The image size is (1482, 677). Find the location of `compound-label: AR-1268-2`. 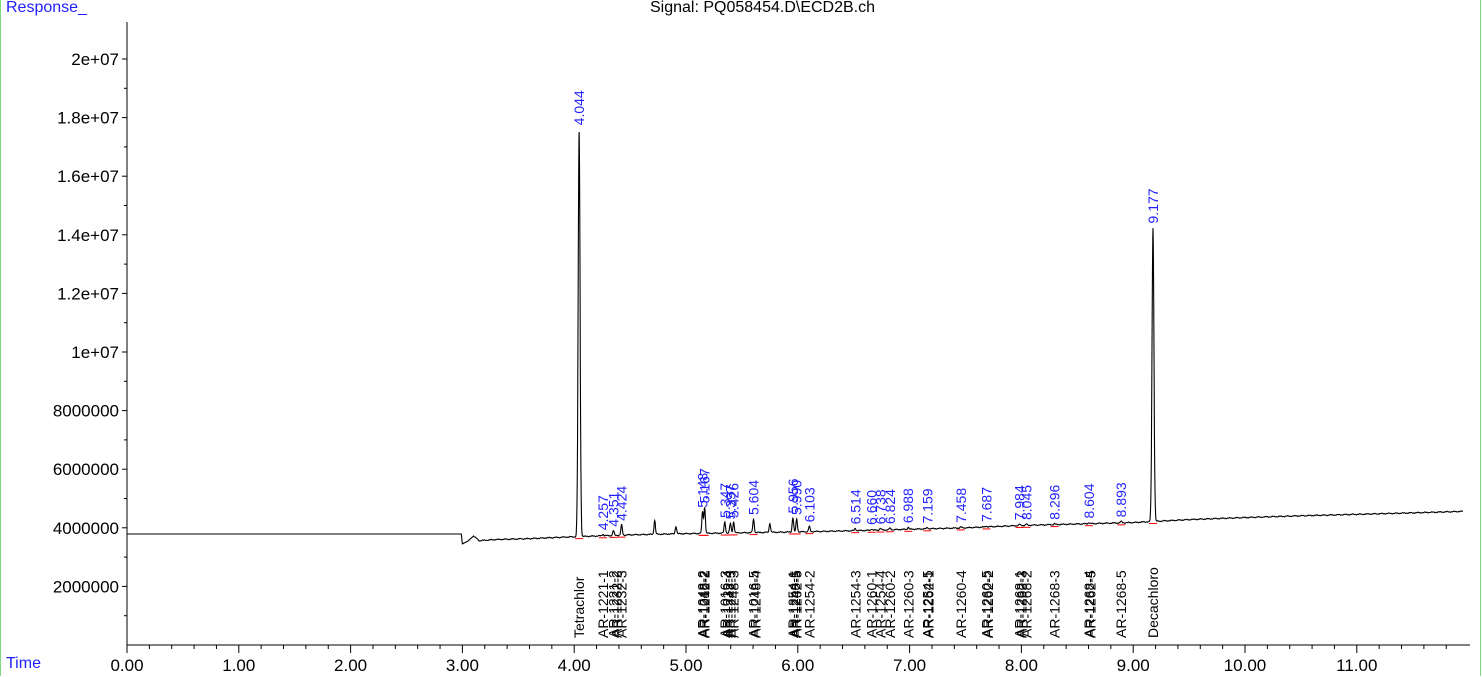

compound-label: AR-1268-2 is located at coordinates (1026, 604).